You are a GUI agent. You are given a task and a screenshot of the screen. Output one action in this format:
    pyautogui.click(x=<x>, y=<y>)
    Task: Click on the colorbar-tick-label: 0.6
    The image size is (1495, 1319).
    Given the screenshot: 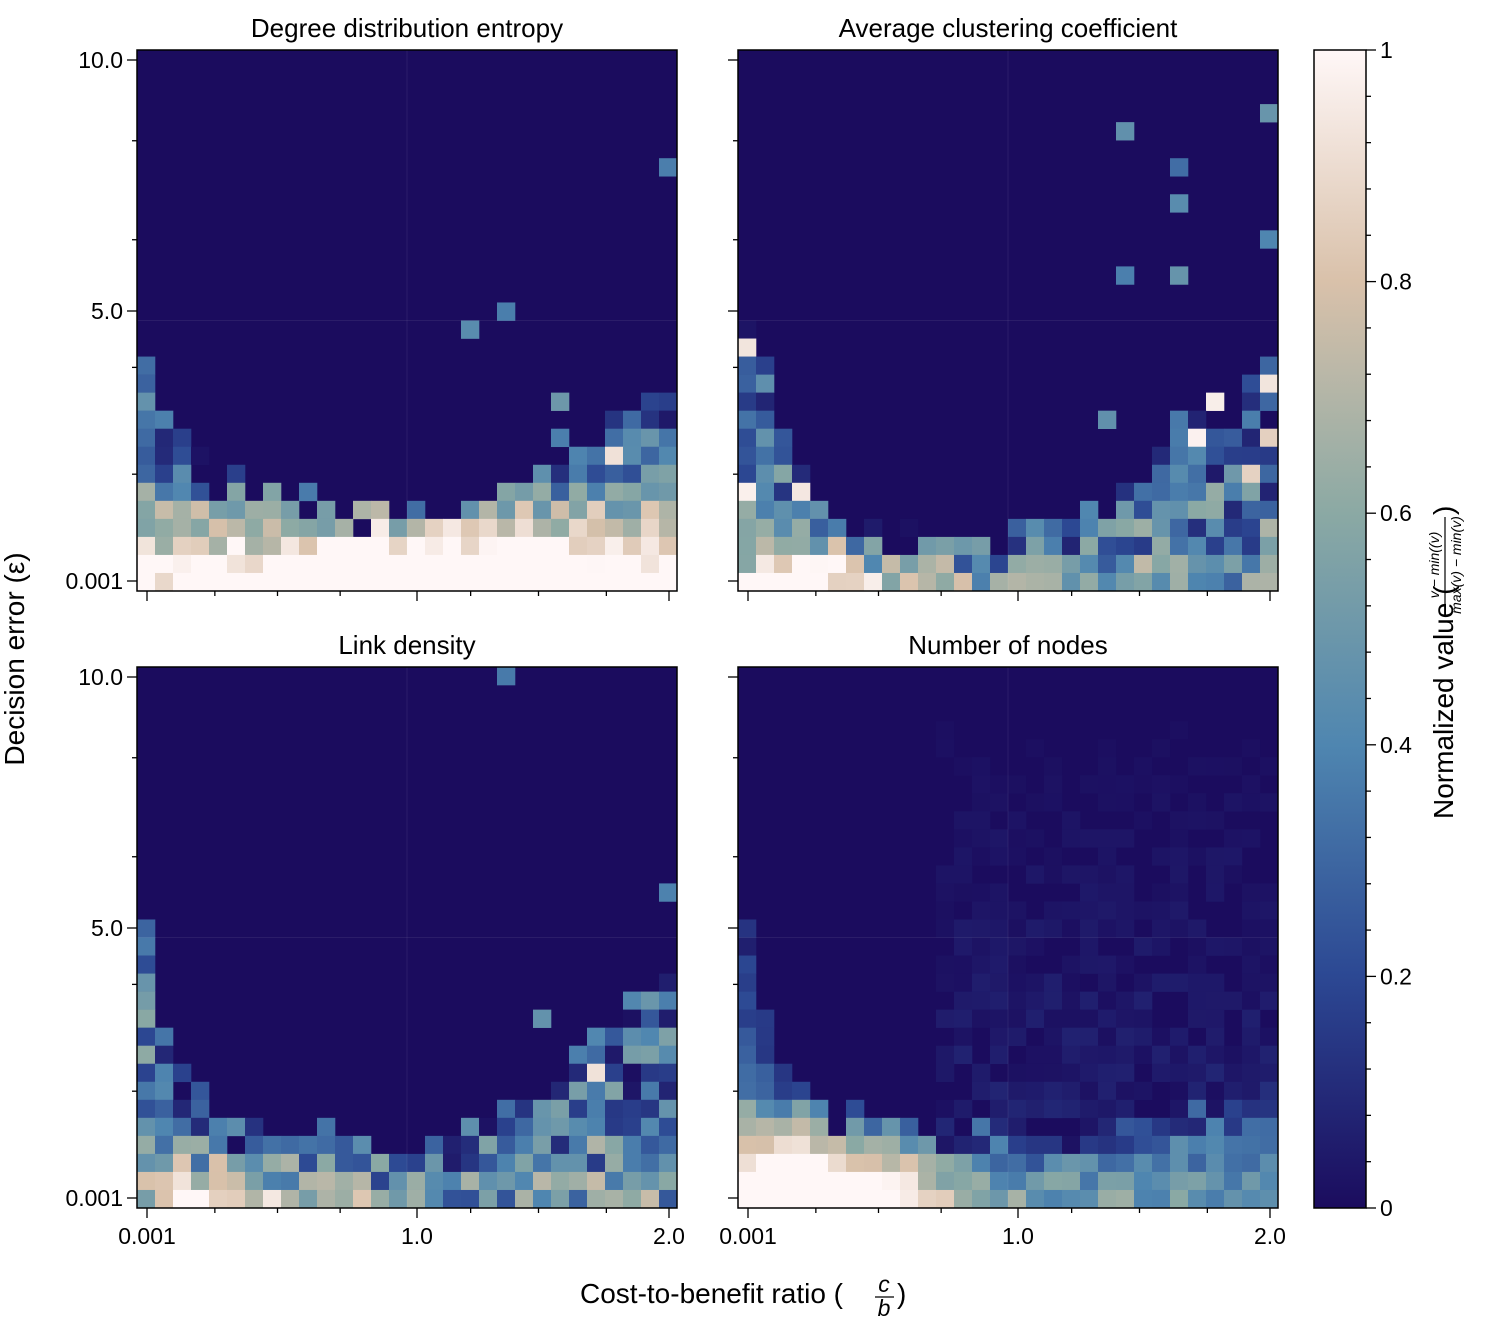 What is the action you would take?
    pyautogui.click(x=1396, y=513)
    